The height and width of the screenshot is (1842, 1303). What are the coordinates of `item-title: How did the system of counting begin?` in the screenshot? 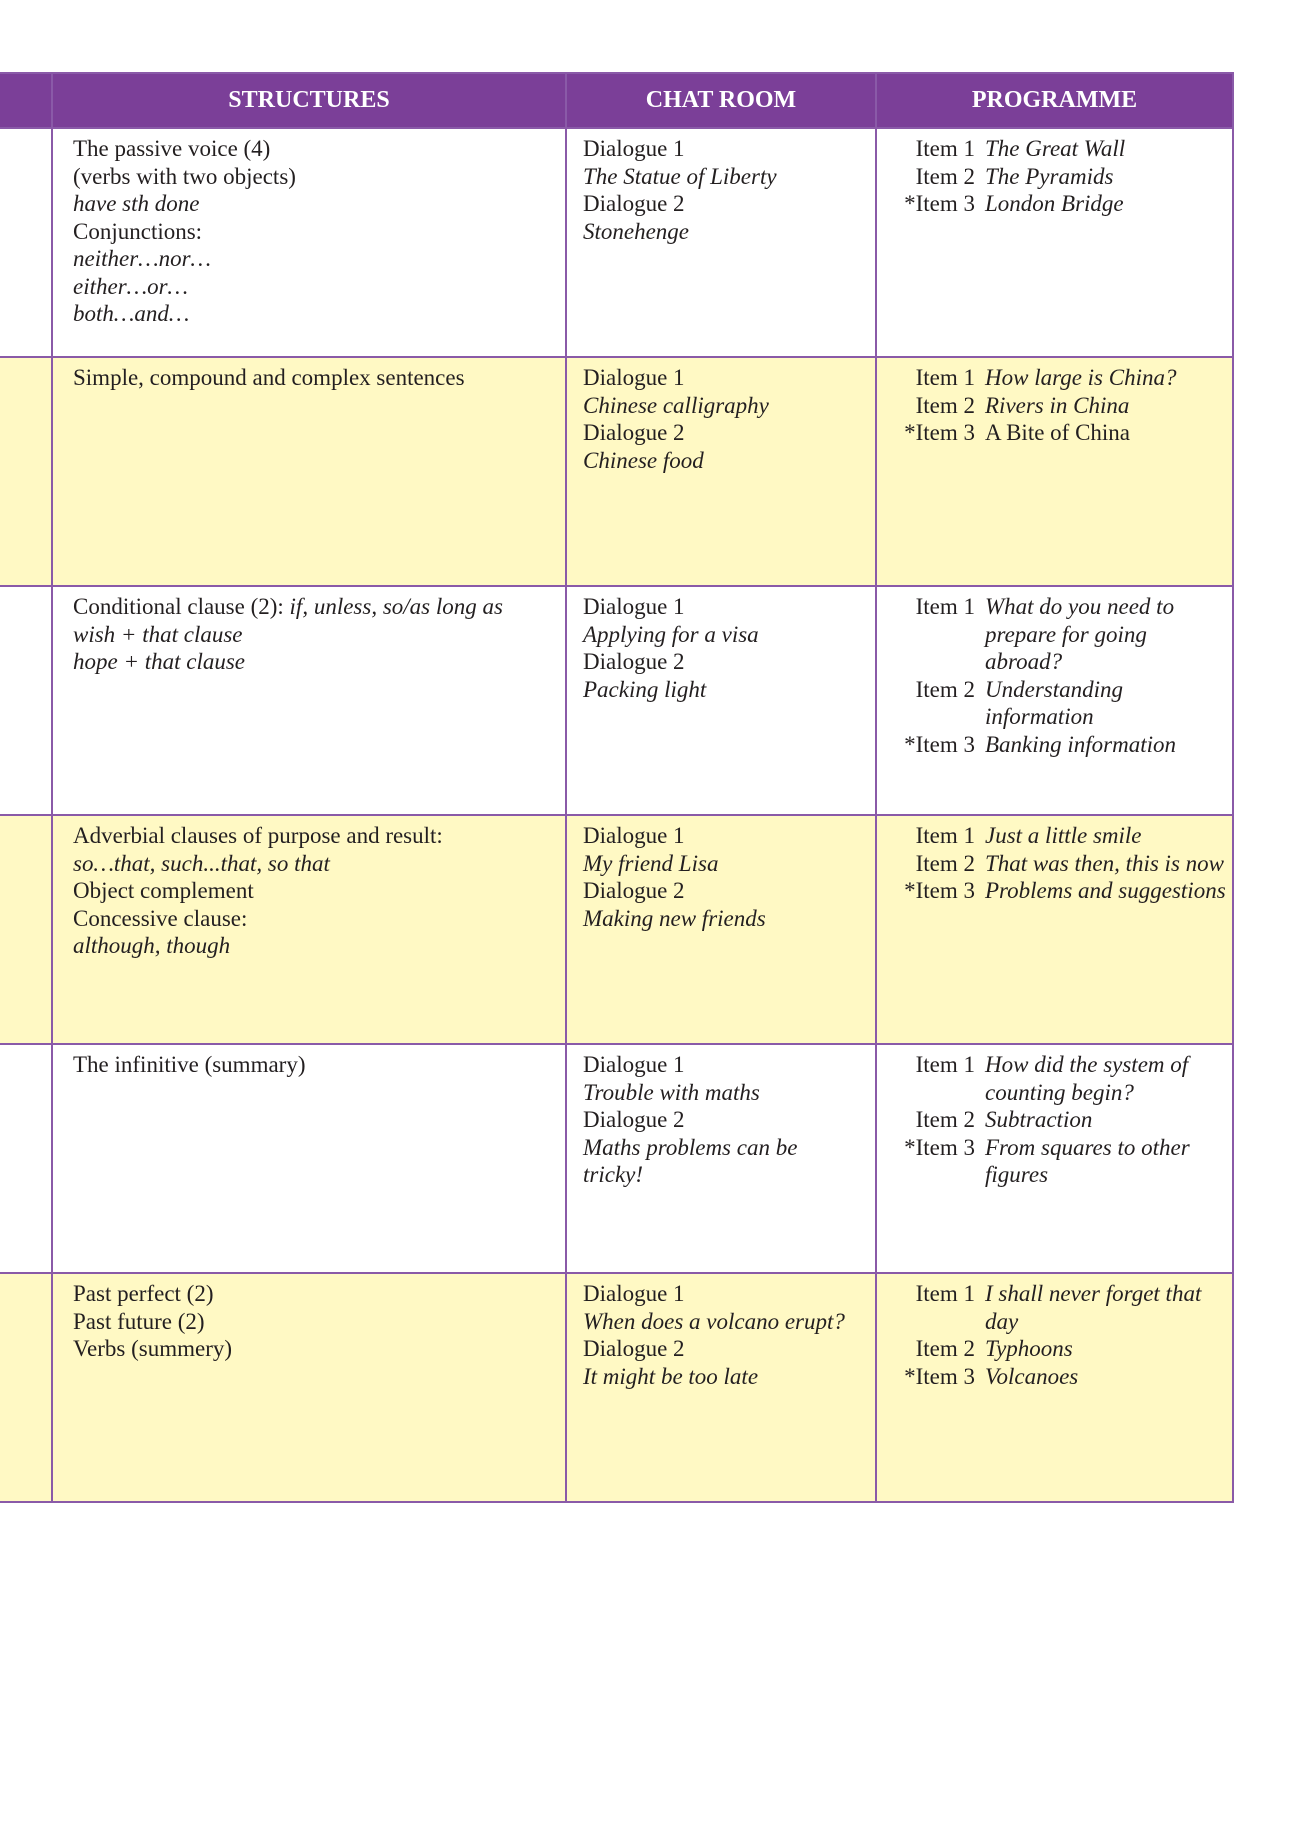 It's located at (1087, 1078).